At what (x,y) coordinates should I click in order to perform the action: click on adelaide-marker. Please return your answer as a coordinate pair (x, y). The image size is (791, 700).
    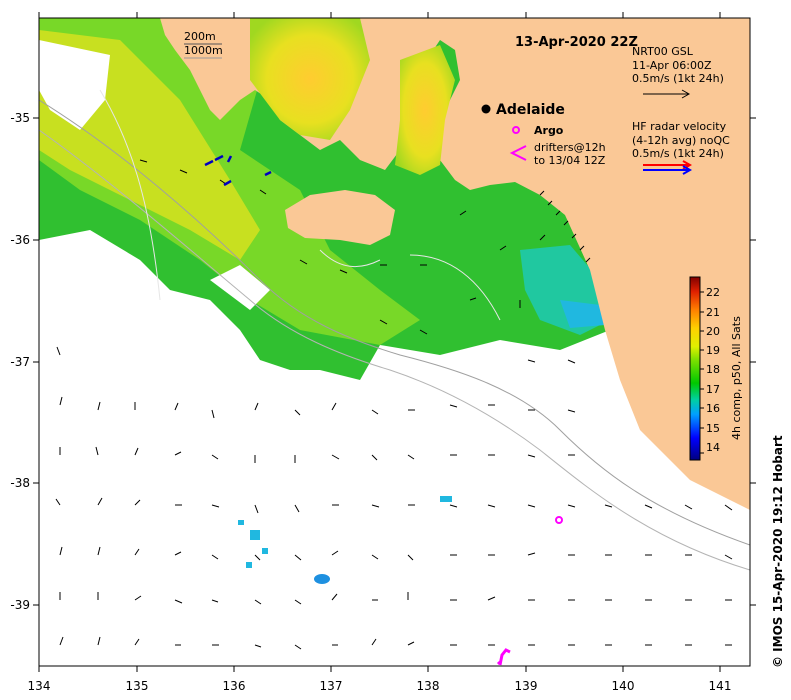
    Looking at the image, I should click on (486, 109).